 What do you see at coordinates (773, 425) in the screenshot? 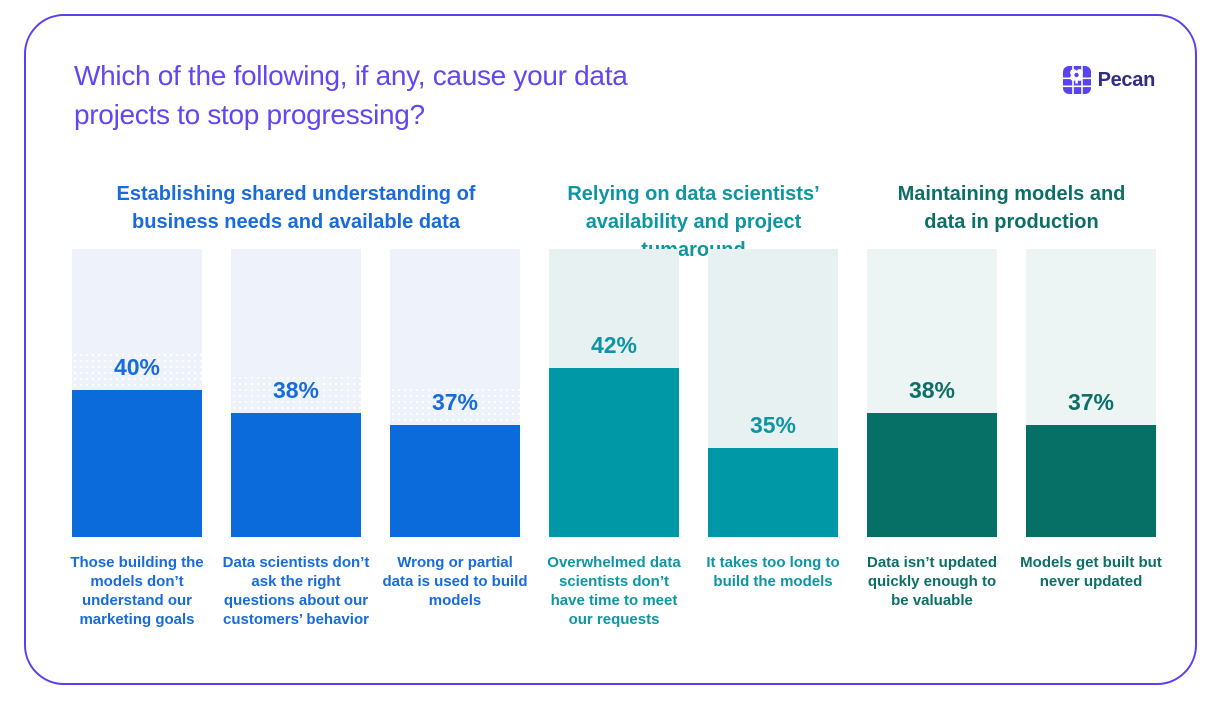
I see `bar-value-label: 35%` at bounding box center [773, 425].